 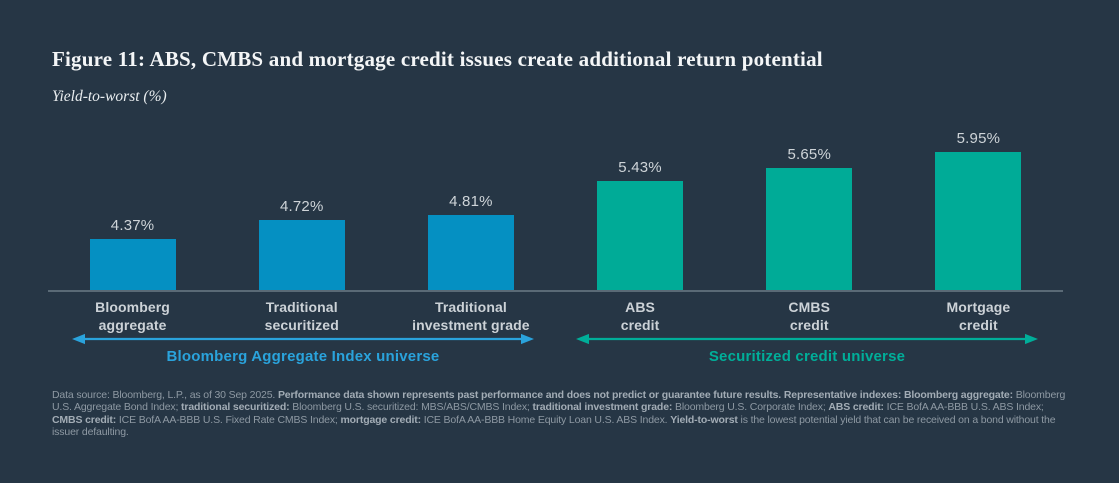 I want to click on x-axis-line, so click(x=555, y=291).